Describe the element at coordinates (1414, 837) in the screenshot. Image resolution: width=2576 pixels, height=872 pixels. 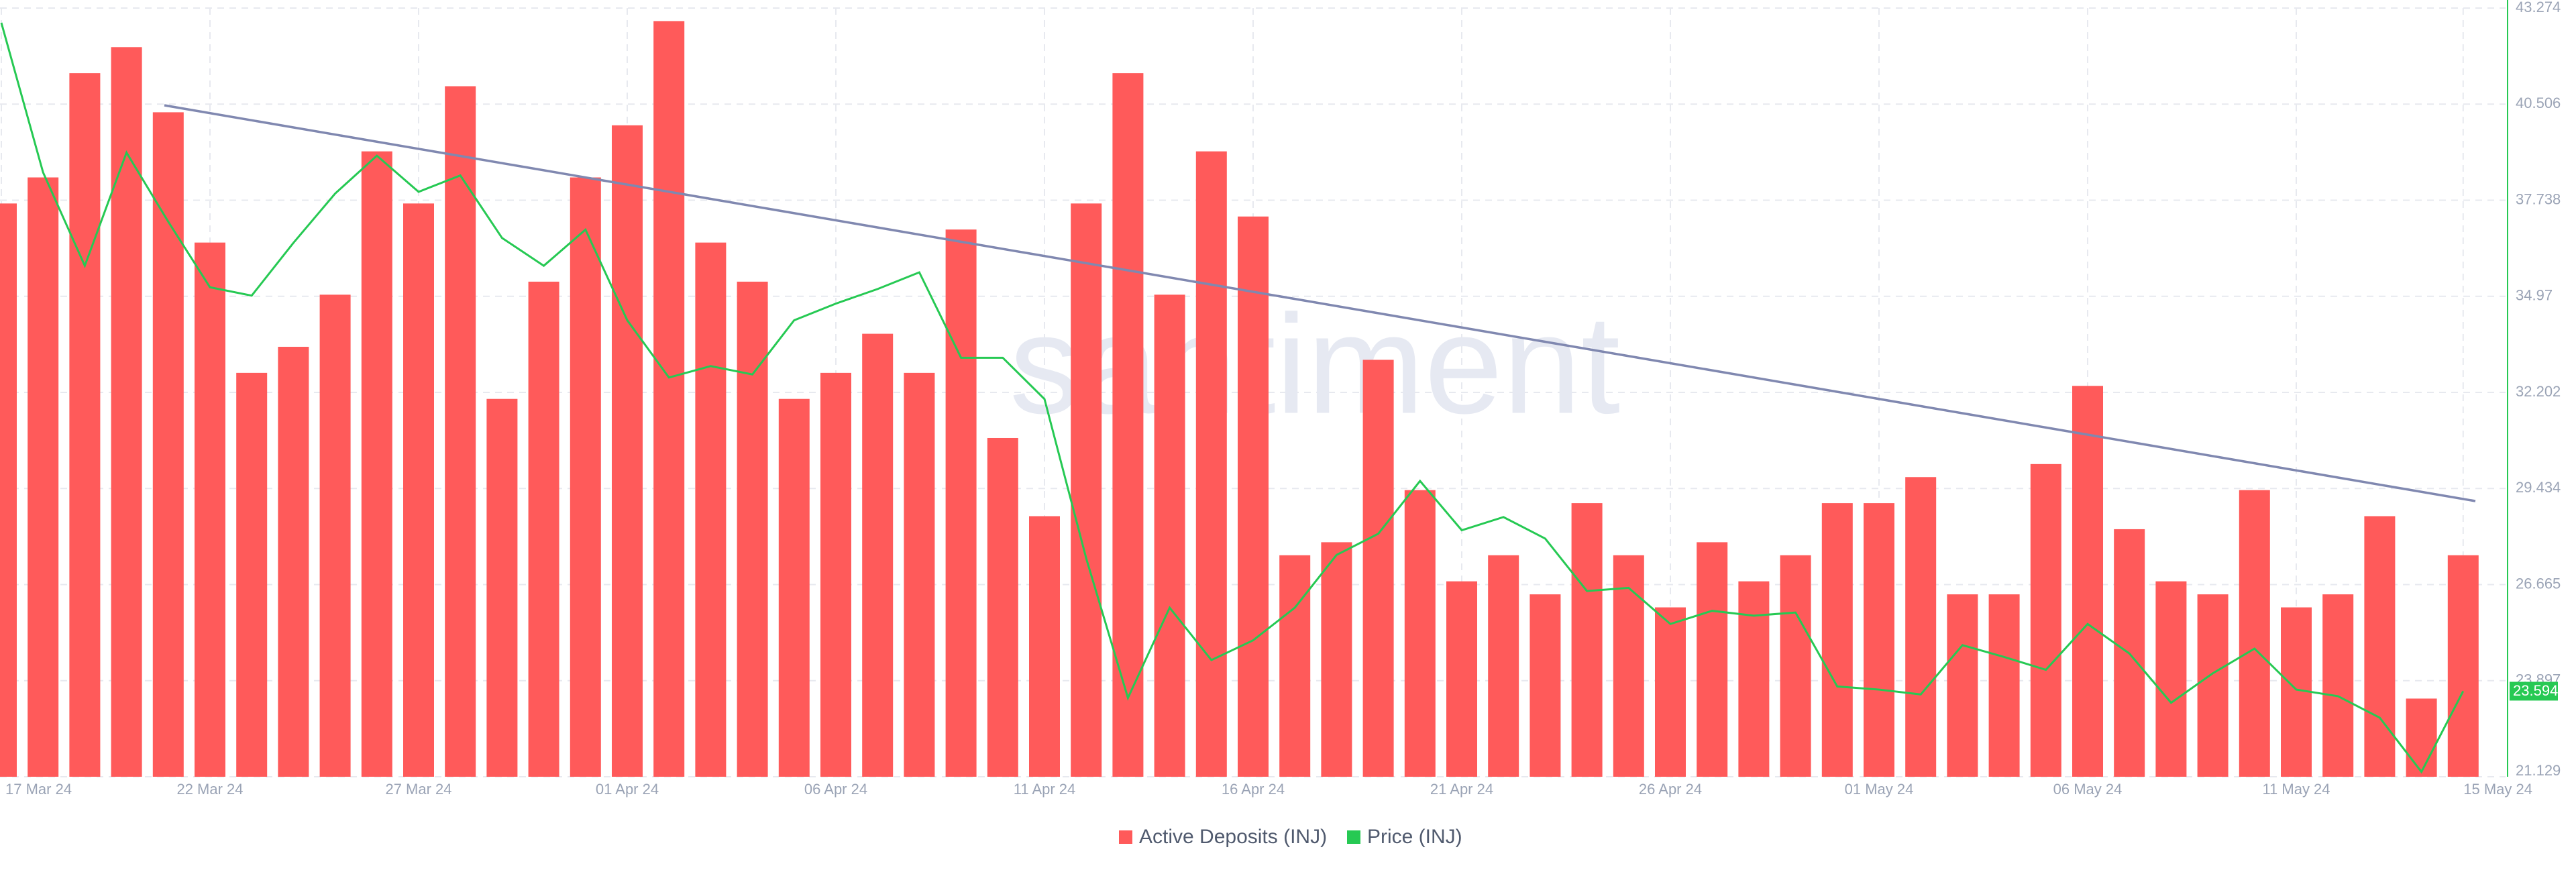
I see `legend-label: Price (INJ)` at that location.